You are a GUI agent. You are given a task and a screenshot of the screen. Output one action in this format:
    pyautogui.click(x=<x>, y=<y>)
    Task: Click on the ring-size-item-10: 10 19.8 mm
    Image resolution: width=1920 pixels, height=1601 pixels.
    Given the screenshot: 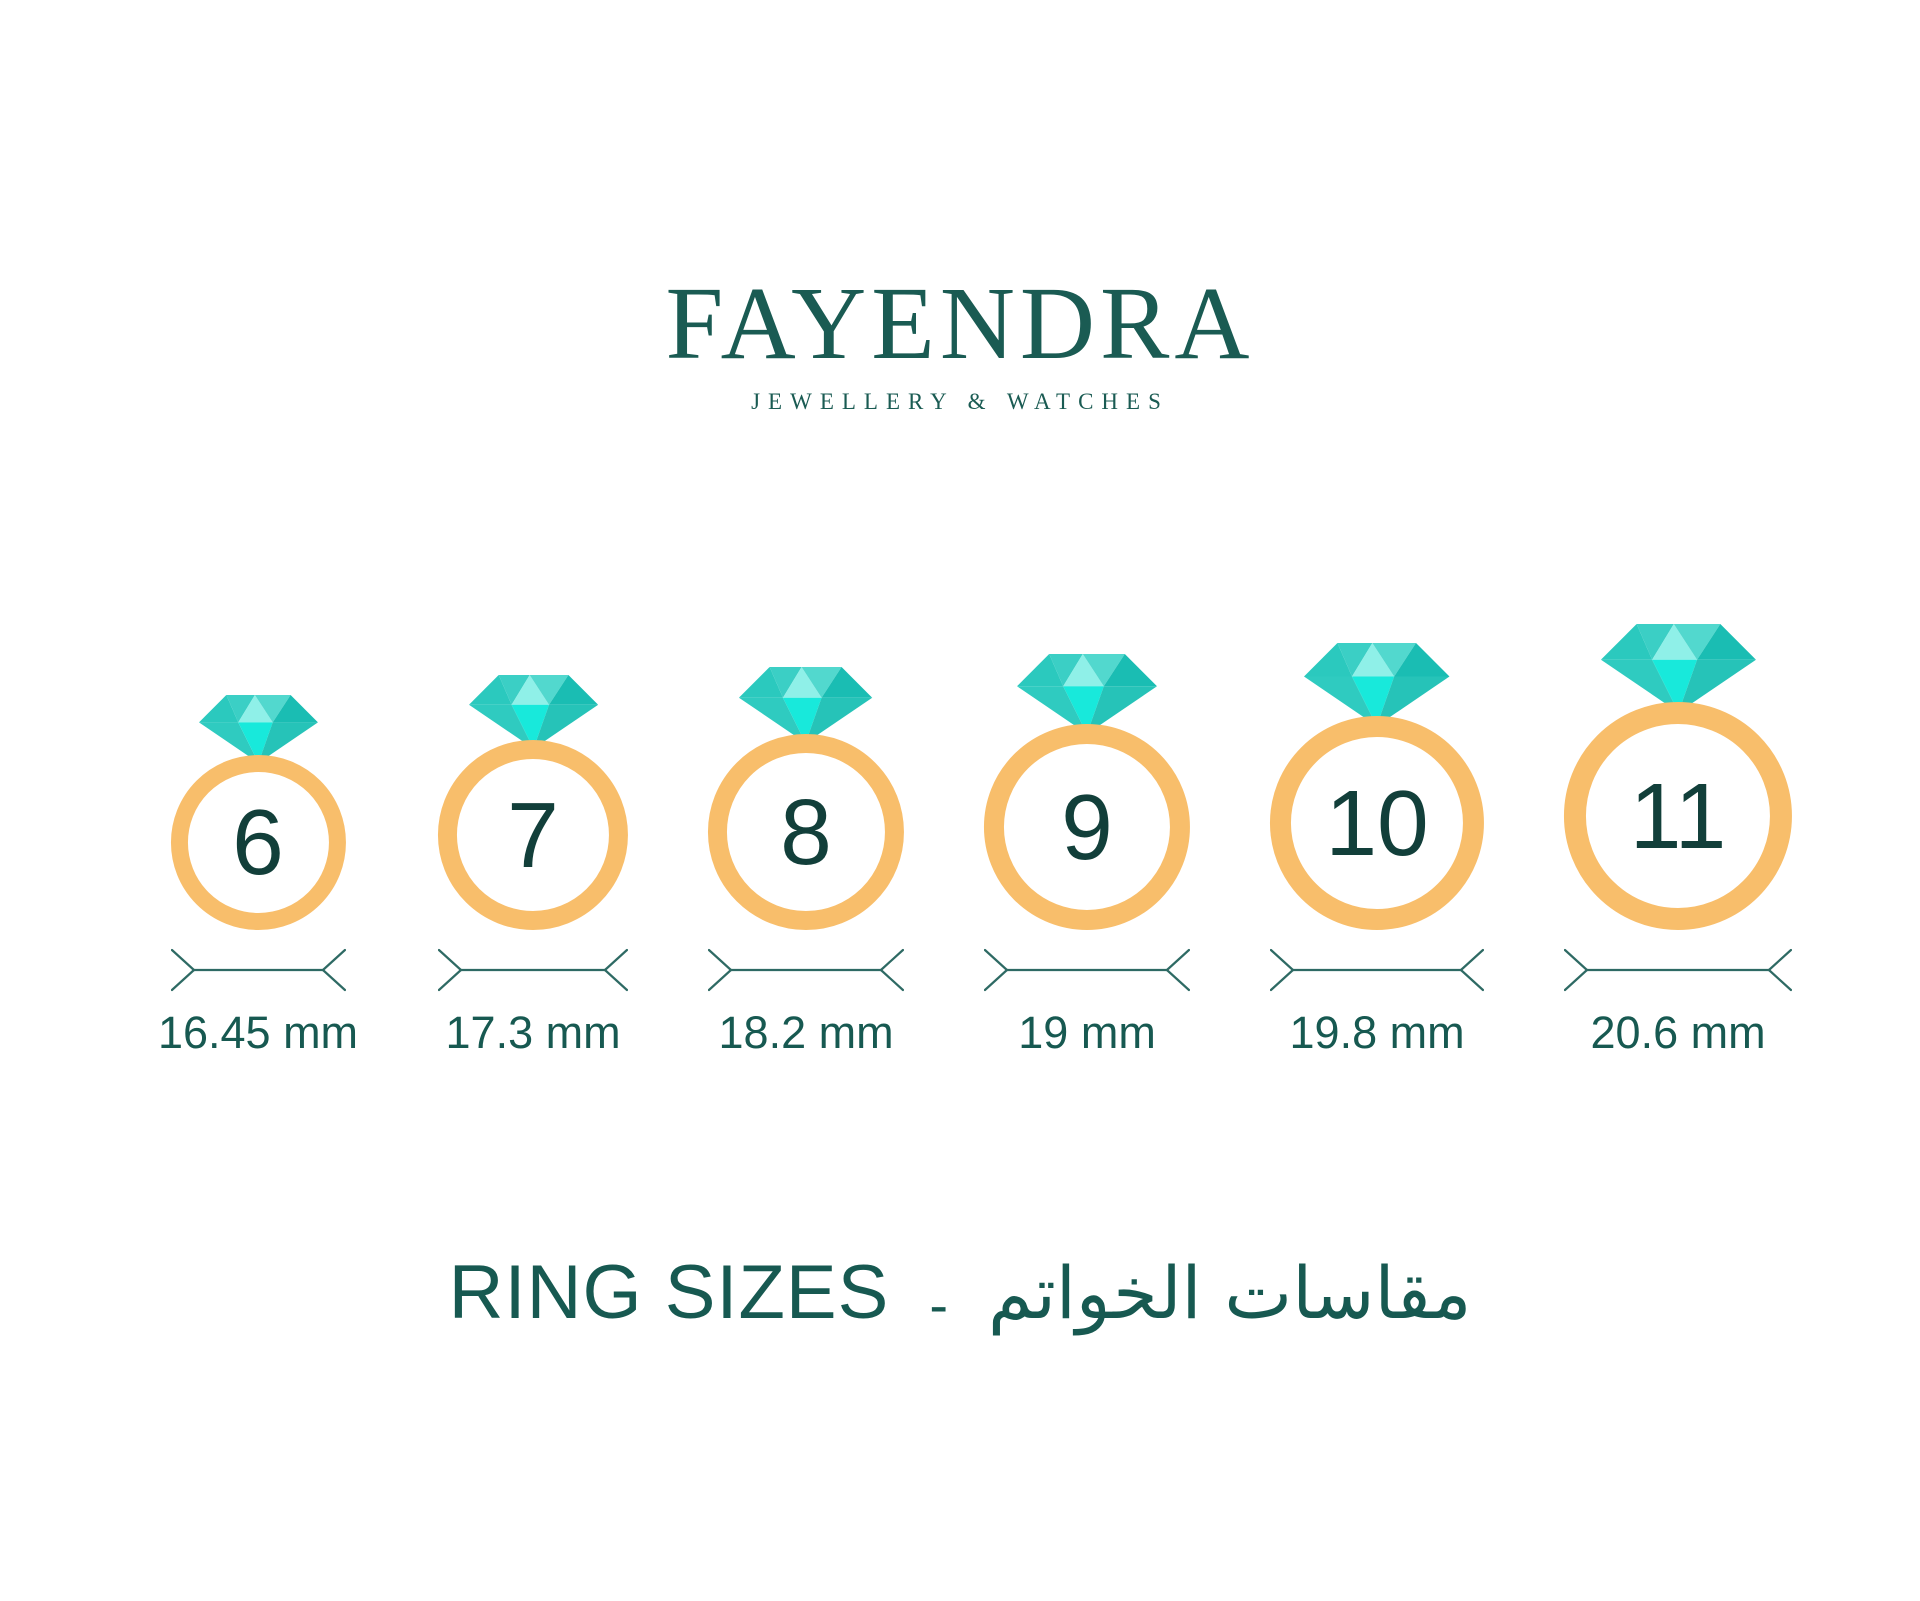 What is the action you would take?
    pyautogui.click(x=1377, y=850)
    